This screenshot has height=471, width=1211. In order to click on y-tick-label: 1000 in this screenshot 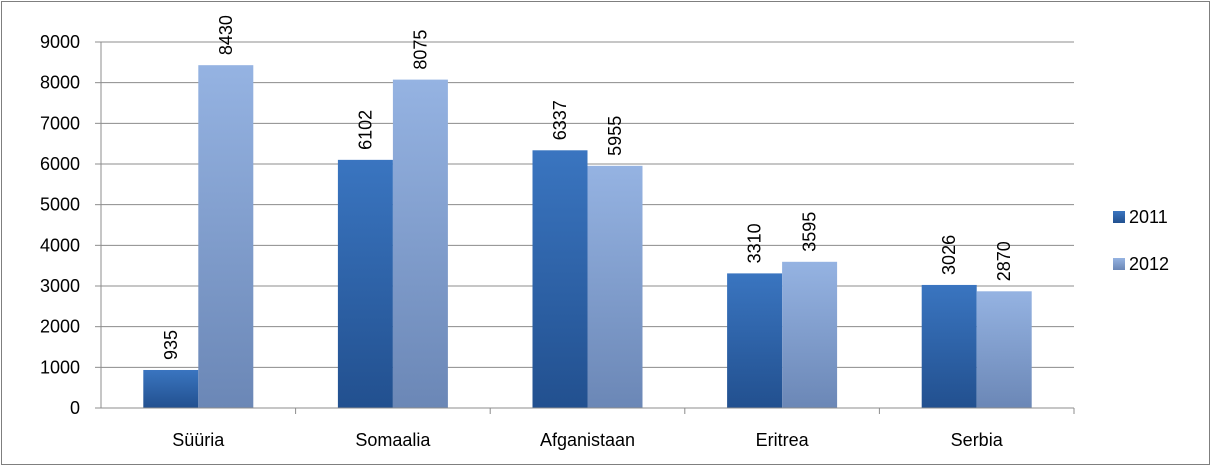, I will do `click(60, 367)`.